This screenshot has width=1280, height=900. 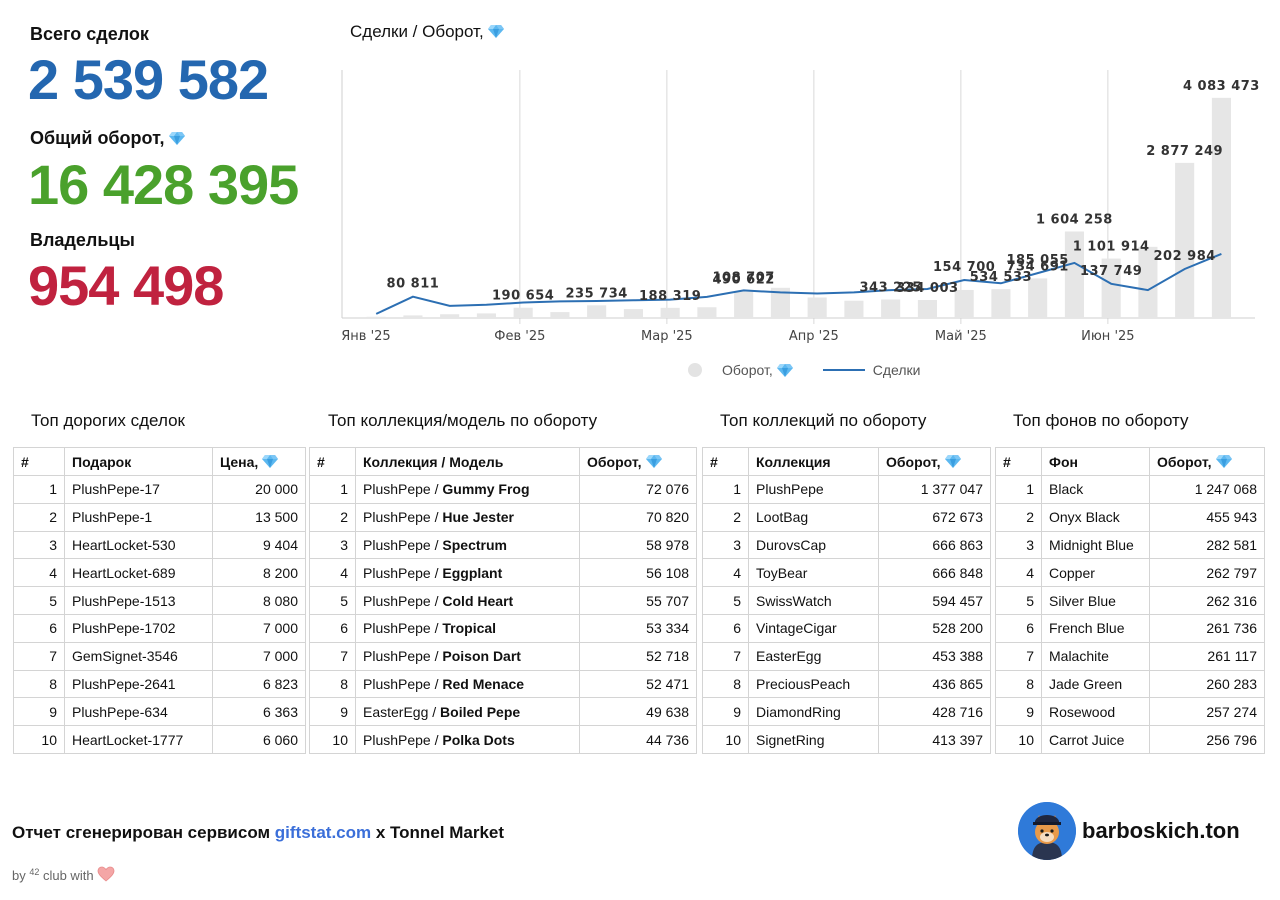 I want to click on table-row: 6 VintageCigar 528 200, so click(x=846, y=628).